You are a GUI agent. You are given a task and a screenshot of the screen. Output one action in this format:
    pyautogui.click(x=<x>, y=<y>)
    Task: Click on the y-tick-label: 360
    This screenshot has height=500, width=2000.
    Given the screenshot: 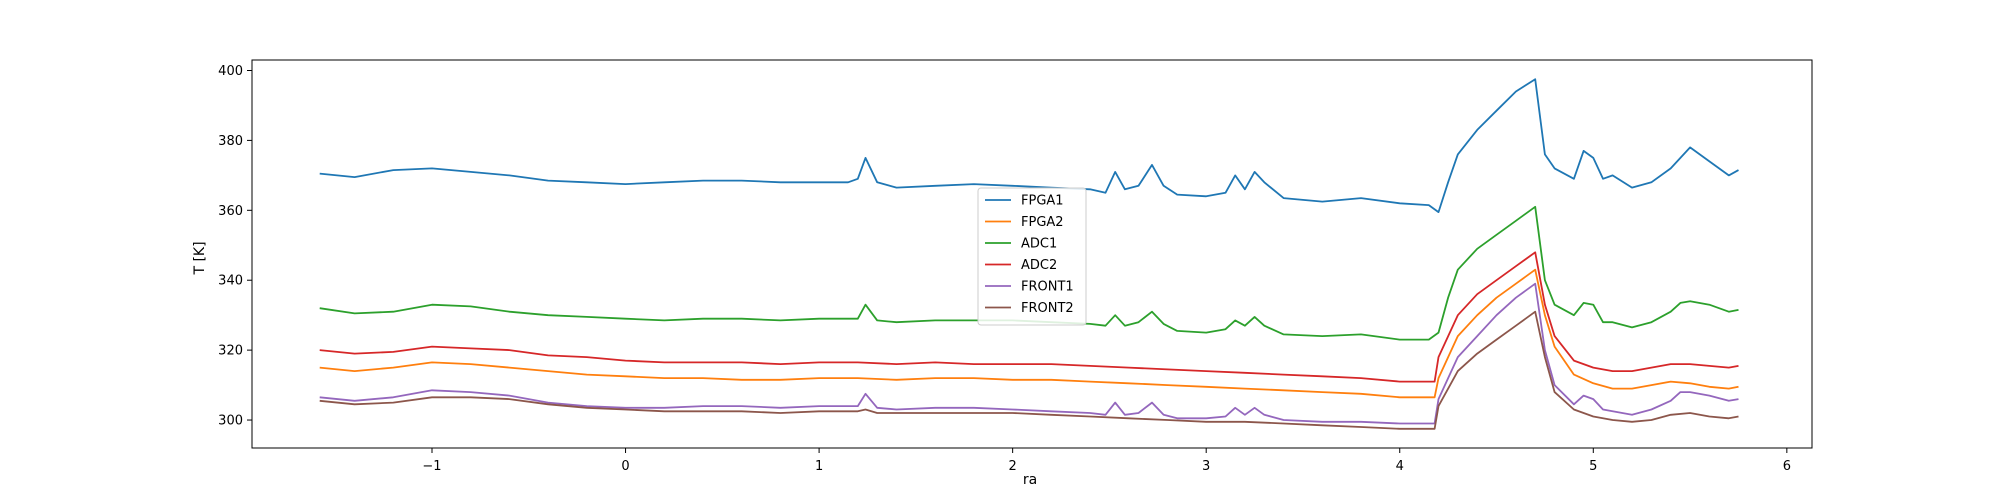 What is the action you would take?
    pyautogui.click(x=230, y=211)
    